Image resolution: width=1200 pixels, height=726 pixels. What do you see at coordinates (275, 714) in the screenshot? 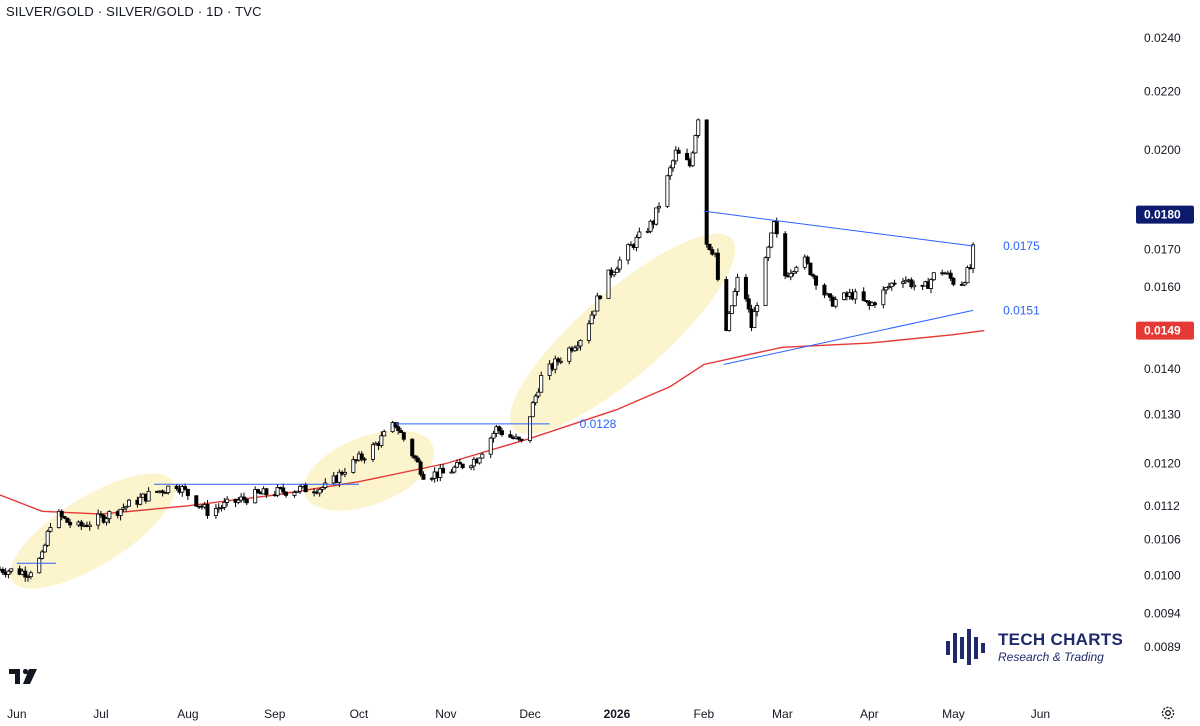
I see `time-tick-label: Sep` at bounding box center [275, 714].